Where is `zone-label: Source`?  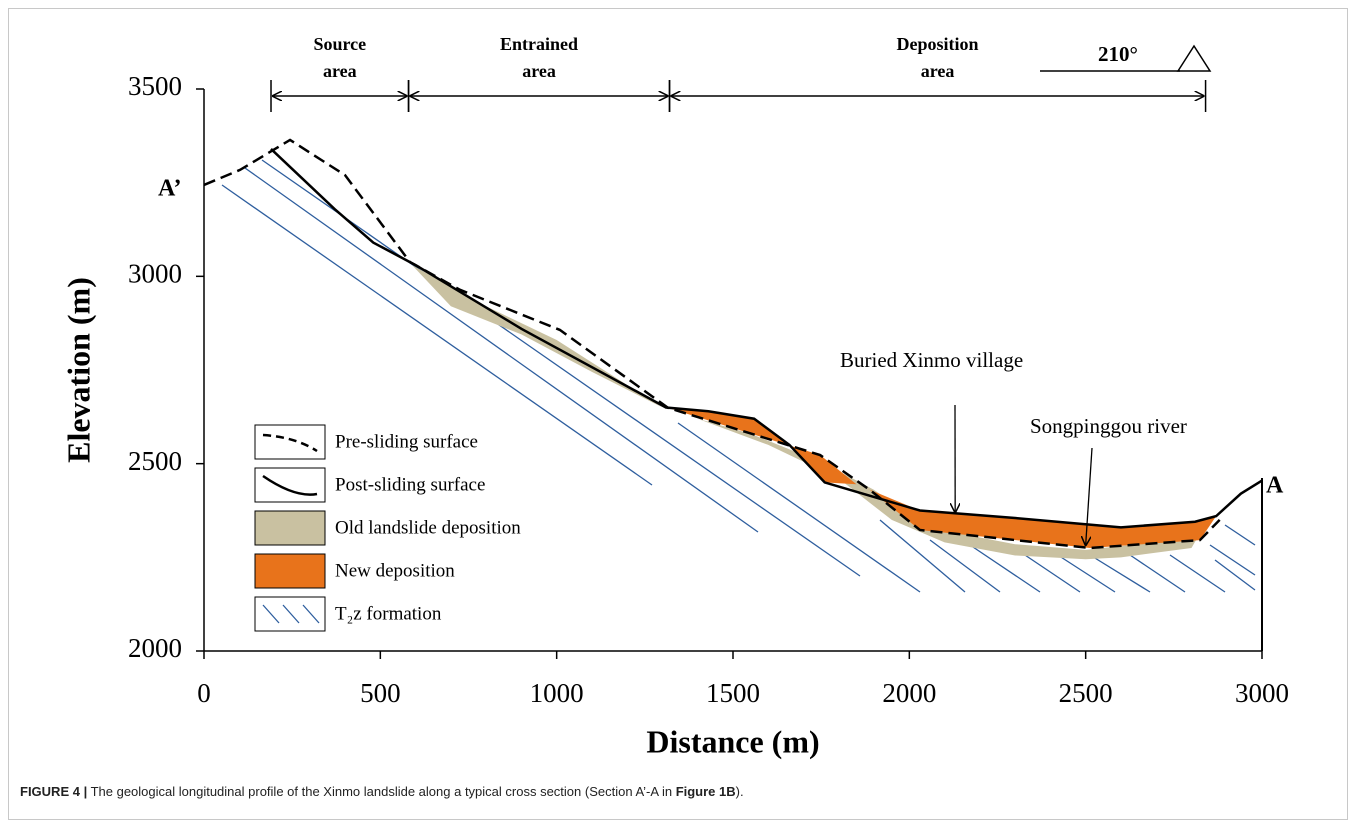
zone-label: Source is located at coordinates (339, 44).